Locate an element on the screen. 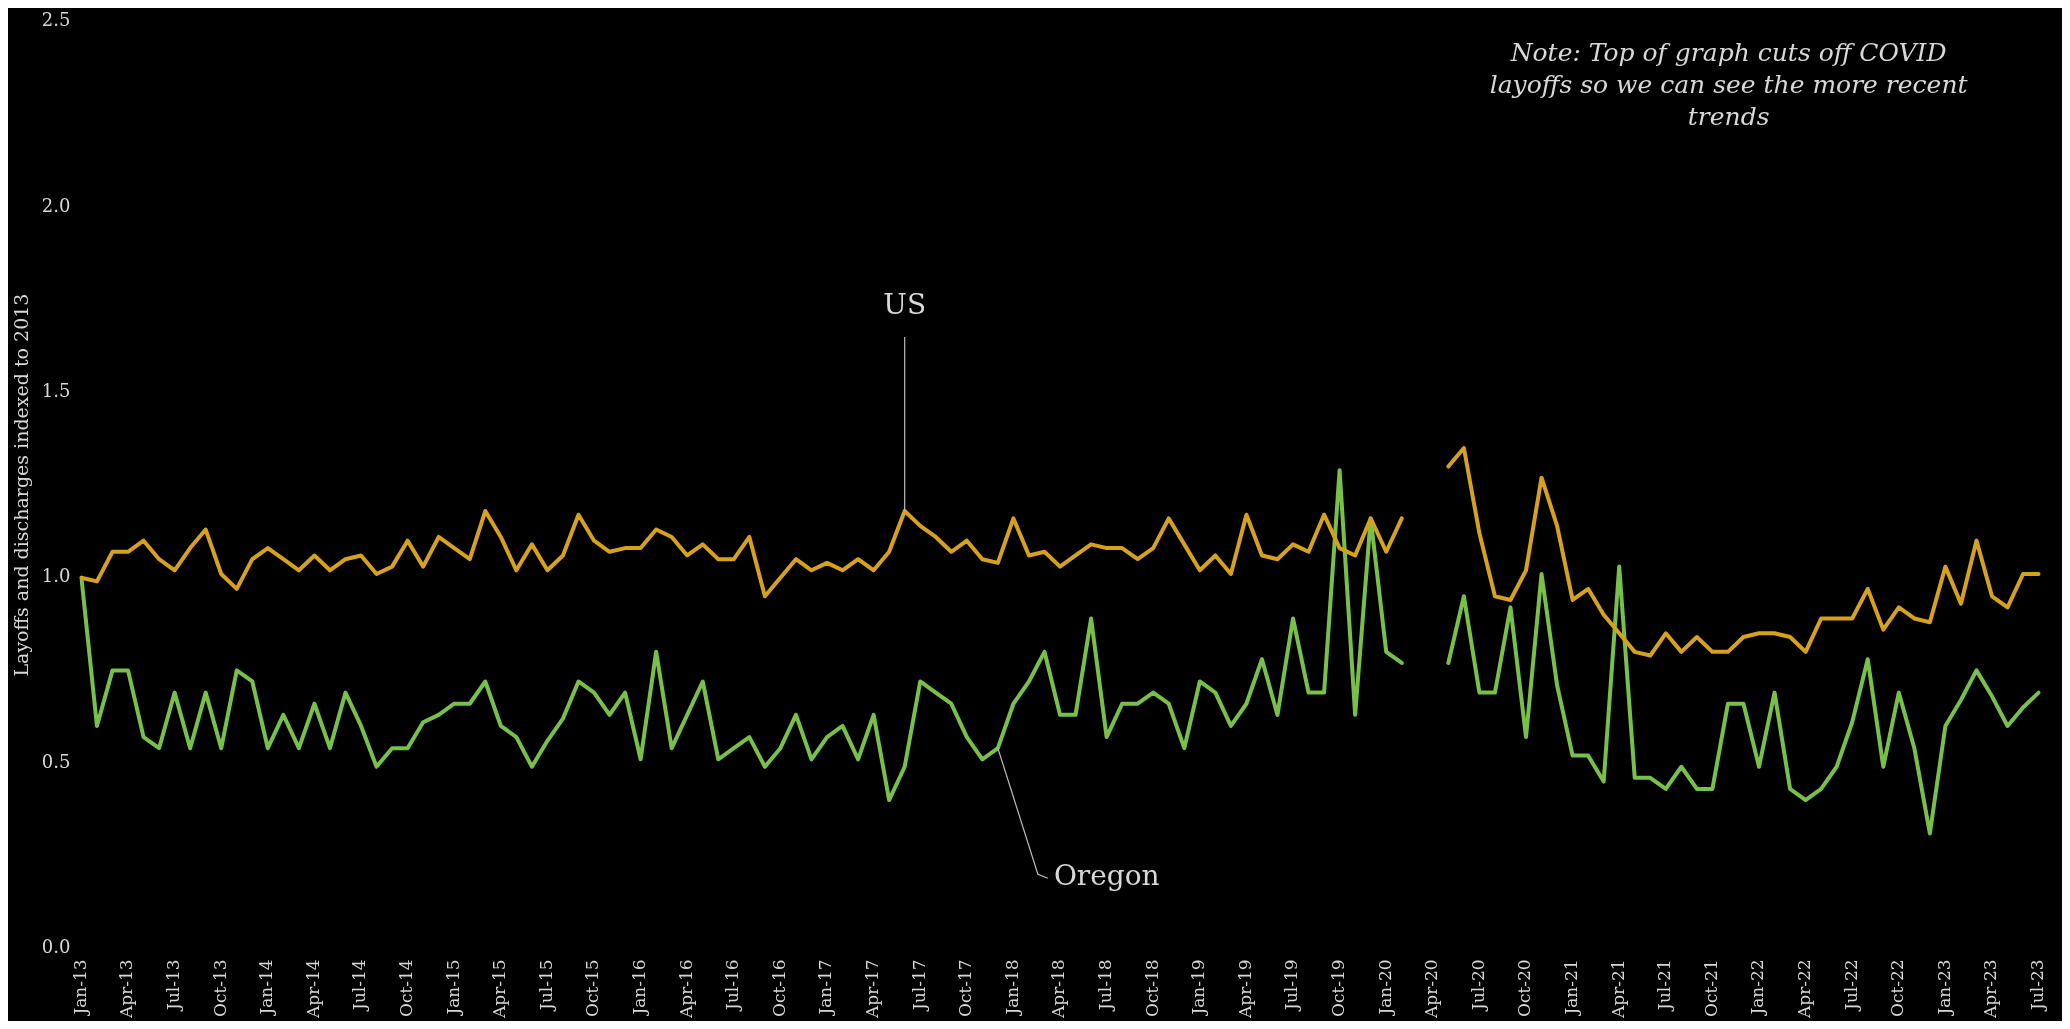 This screenshot has height=1029, width=2070. x-tick-label: Jan-20 is located at coordinates (1384, 988).